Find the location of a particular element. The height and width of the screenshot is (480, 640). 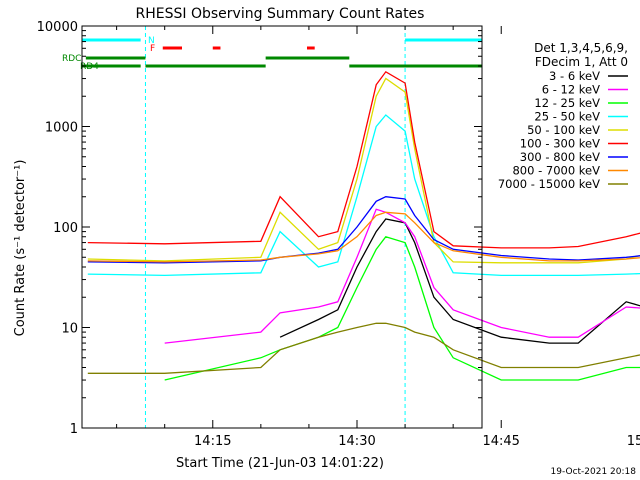

annotation-label-f: F is located at coordinates (152, 49).